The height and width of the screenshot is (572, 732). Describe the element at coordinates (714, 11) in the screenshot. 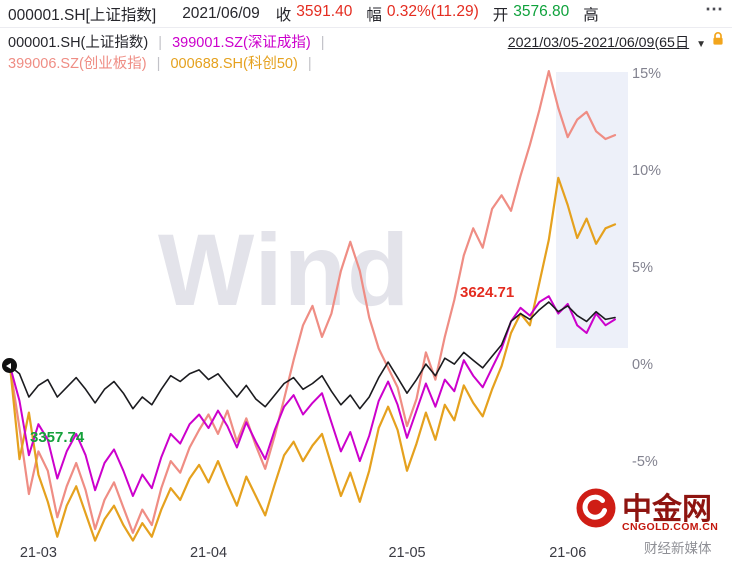

I see `more-menu-button: ⋯` at that location.